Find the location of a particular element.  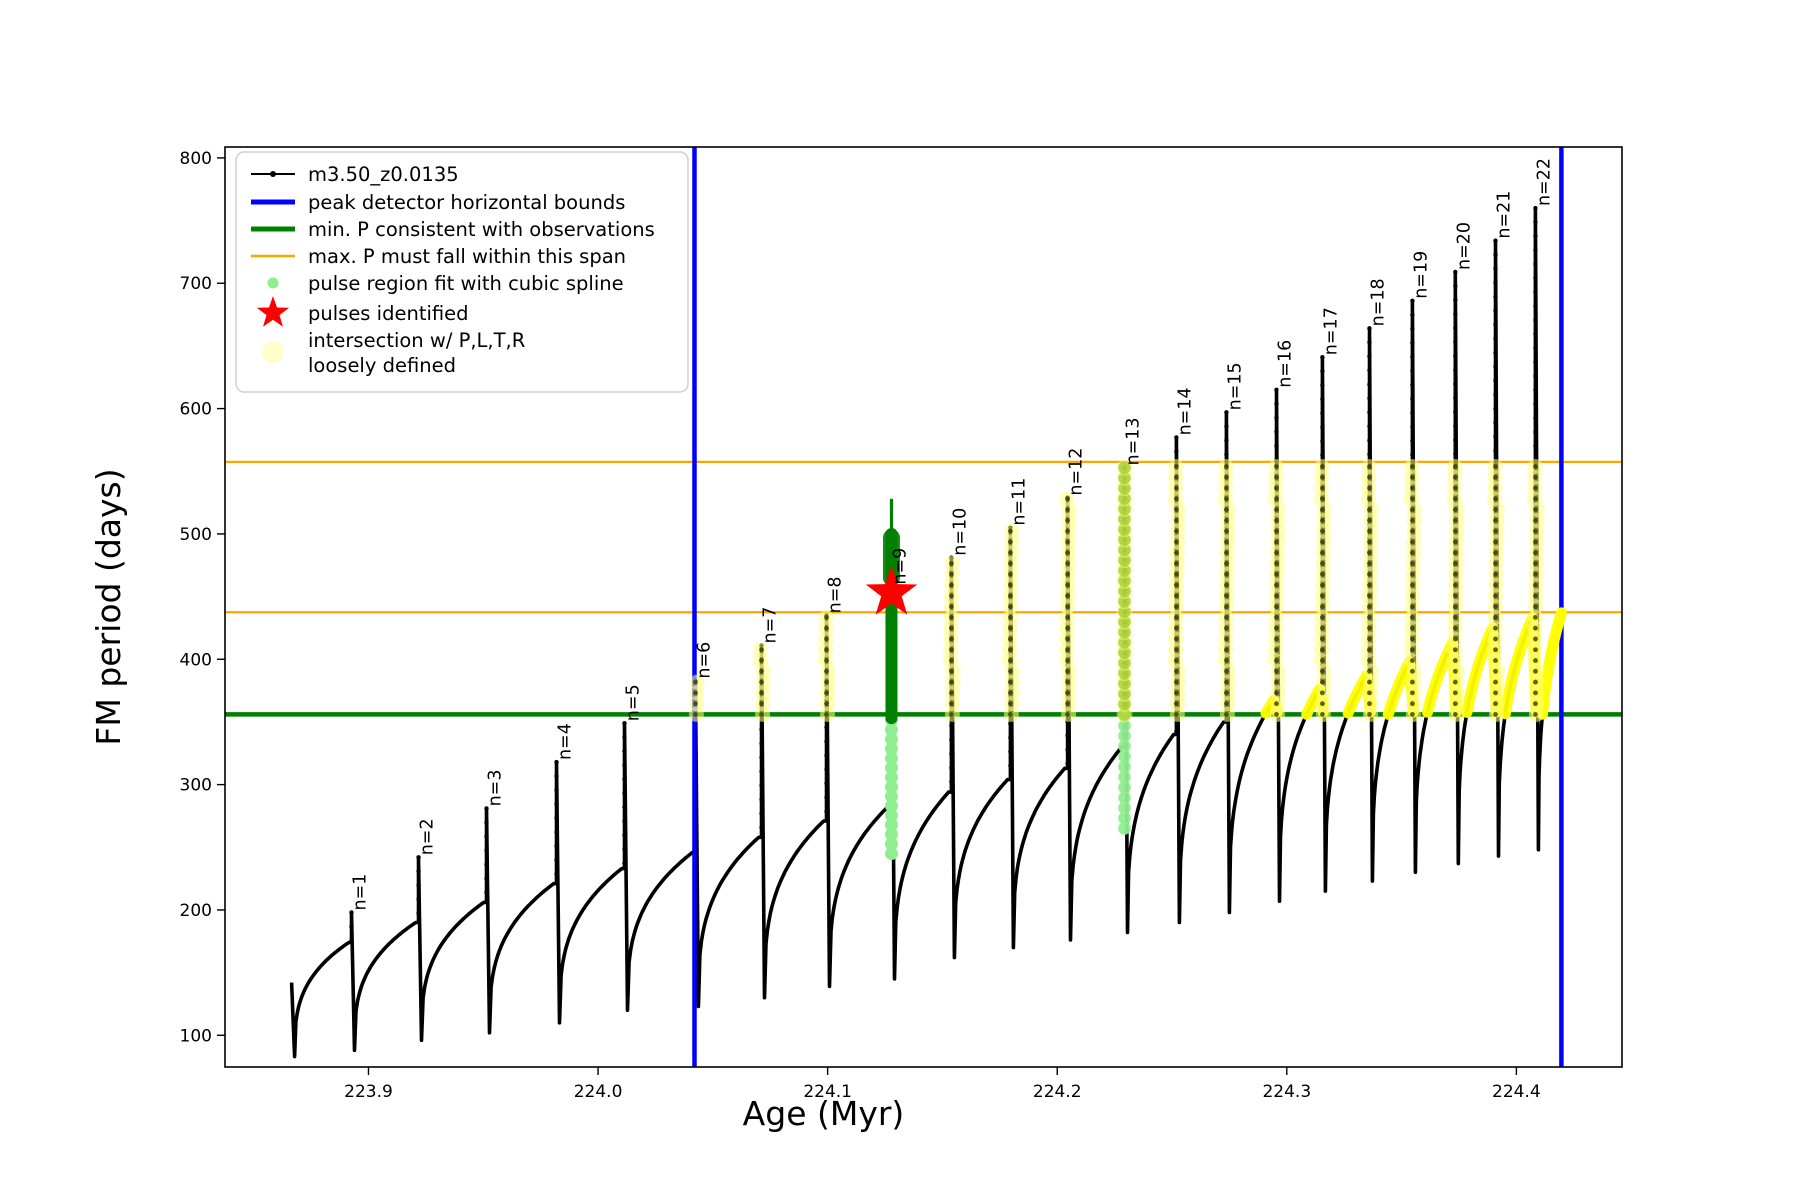

pulse-label-n10: n=10 is located at coordinates (960, 532).